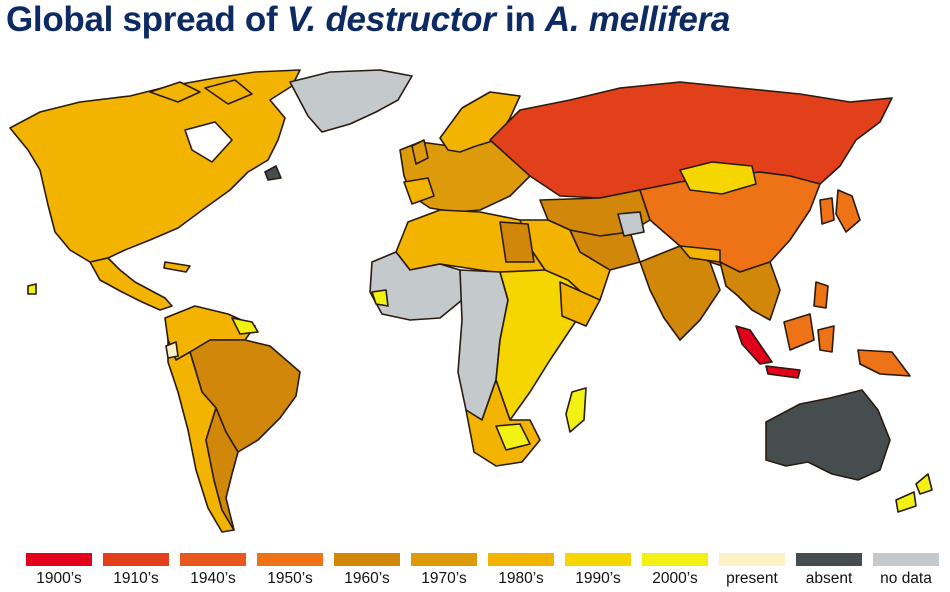 Image resolution: width=950 pixels, height=592 pixels. I want to click on legend-label: 1990’s, so click(598, 578).